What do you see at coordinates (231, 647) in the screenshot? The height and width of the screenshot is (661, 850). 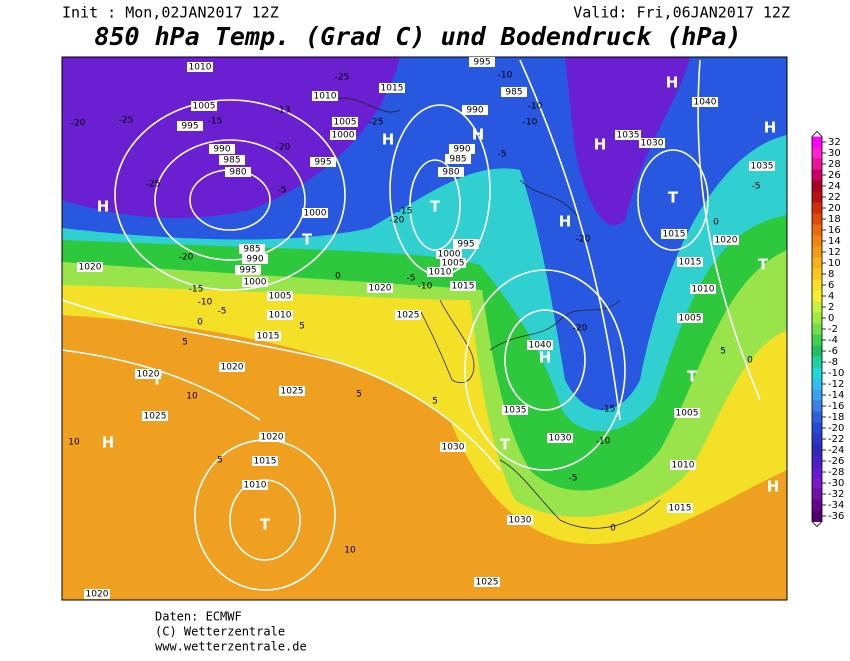 I see `footer-url: www.wetterzentrale.de` at bounding box center [231, 647].